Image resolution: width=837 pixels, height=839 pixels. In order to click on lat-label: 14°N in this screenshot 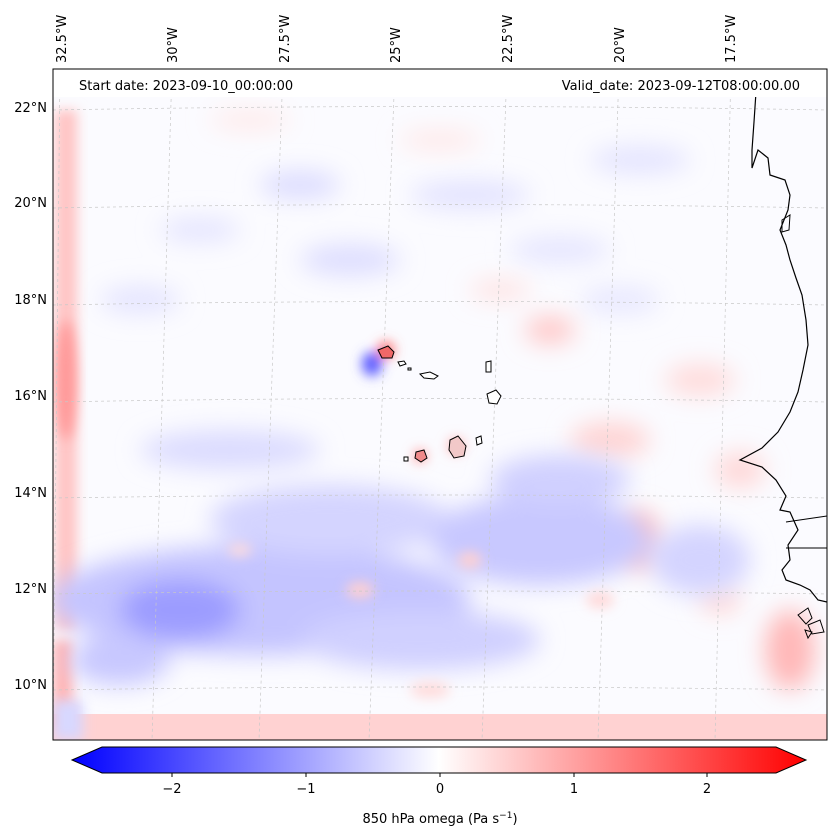, I will do `click(30, 493)`.